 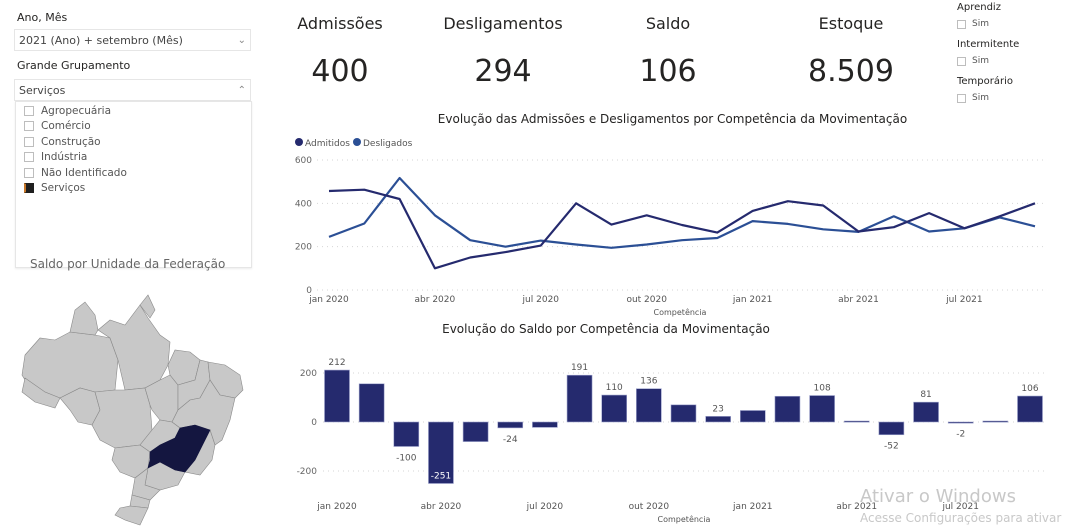 I want to click on group-slicer-label: Grande Grupamento, so click(x=74, y=65).